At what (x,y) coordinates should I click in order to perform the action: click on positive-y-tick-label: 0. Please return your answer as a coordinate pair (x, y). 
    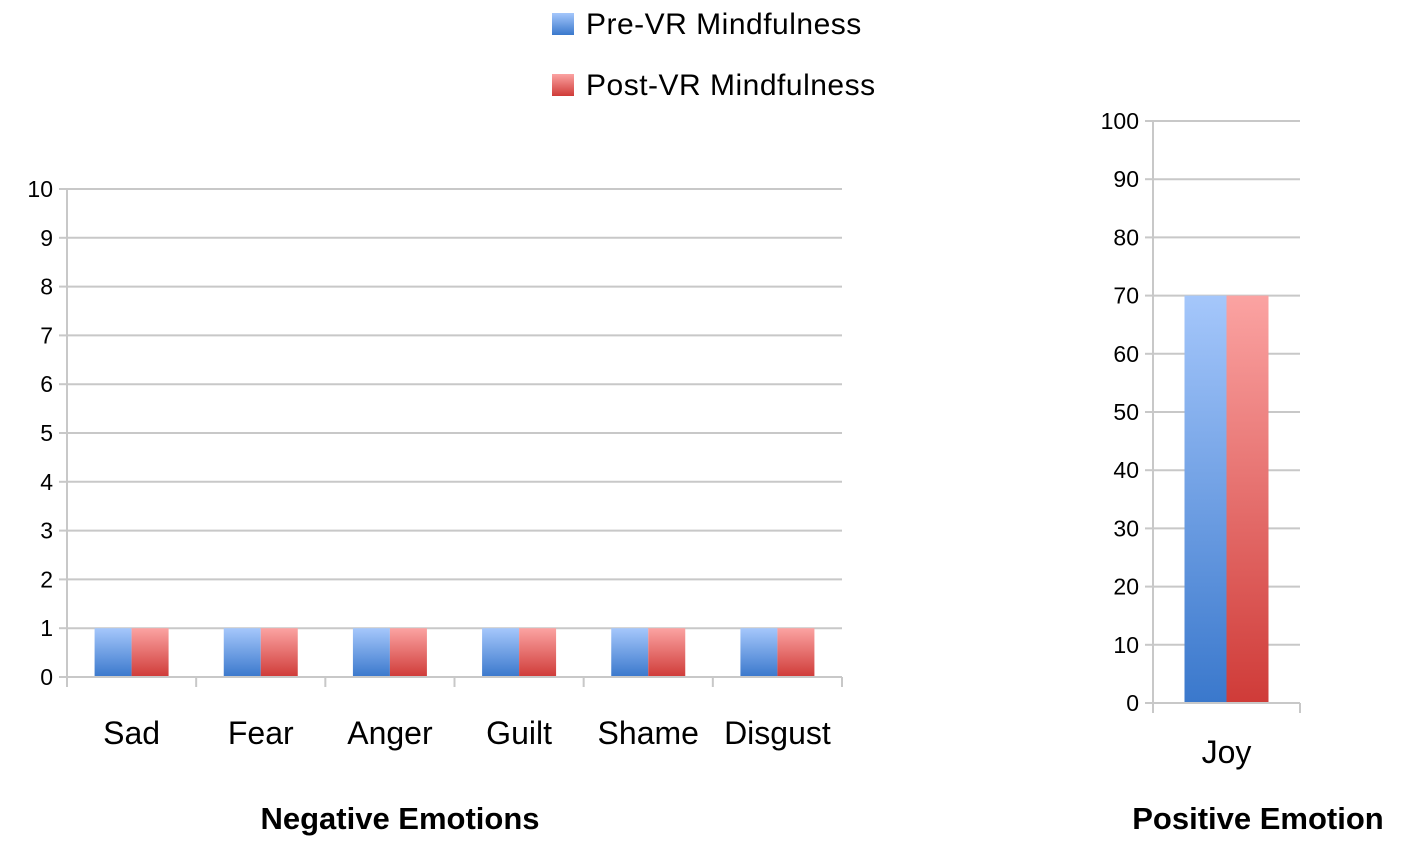
    Looking at the image, I should click on (1132, 703).